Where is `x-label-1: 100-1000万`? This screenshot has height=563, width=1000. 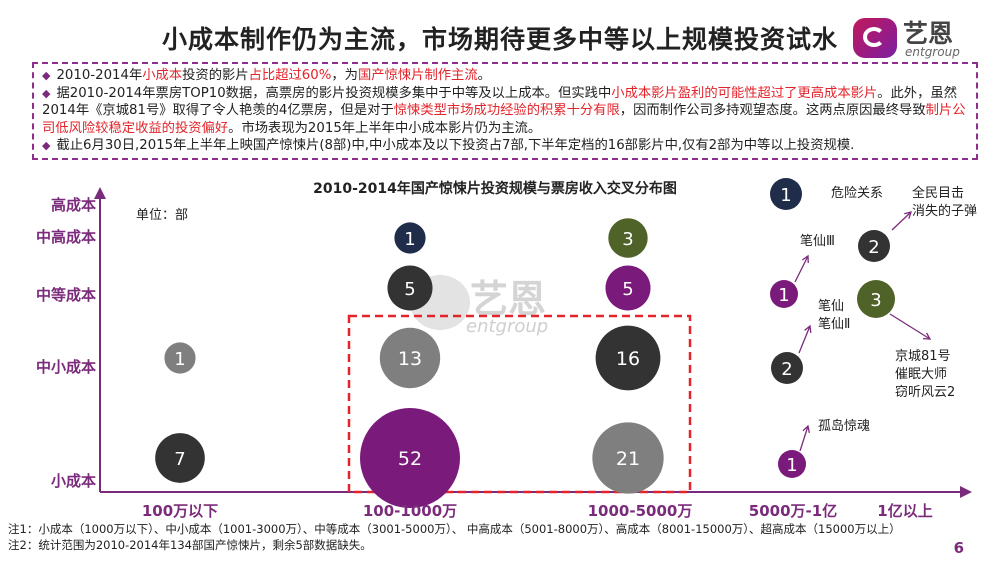
x-label-1: 100-1000万 is located at coordinates (410, 511).